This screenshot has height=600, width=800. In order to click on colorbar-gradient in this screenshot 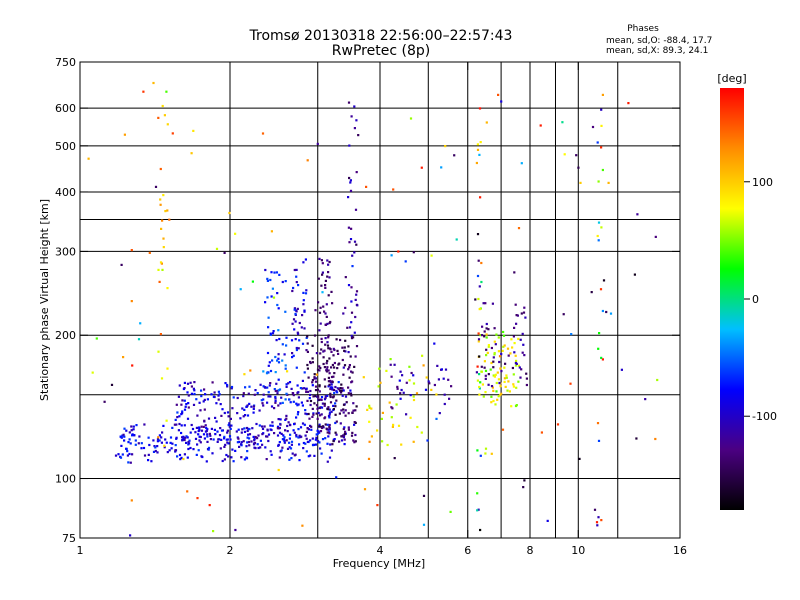, I will do `click(732, 299)`.